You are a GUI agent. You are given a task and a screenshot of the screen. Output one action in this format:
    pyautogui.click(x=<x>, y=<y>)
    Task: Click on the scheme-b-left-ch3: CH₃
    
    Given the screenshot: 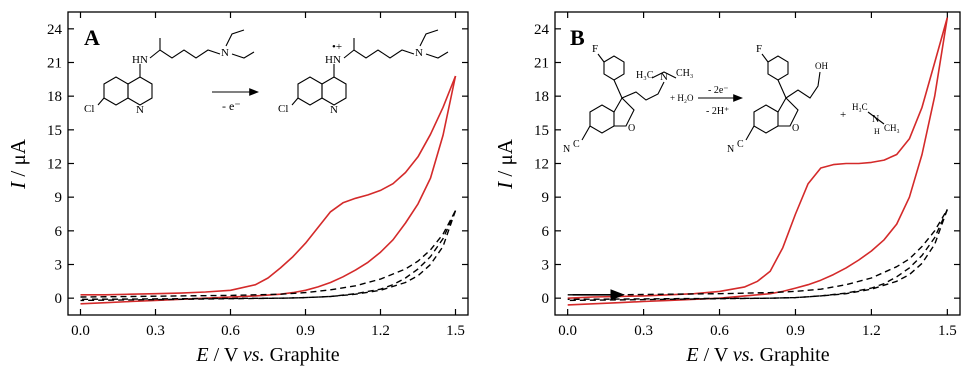 What is the action you would take?
    pyautogui.click(x=684, y=73)
    